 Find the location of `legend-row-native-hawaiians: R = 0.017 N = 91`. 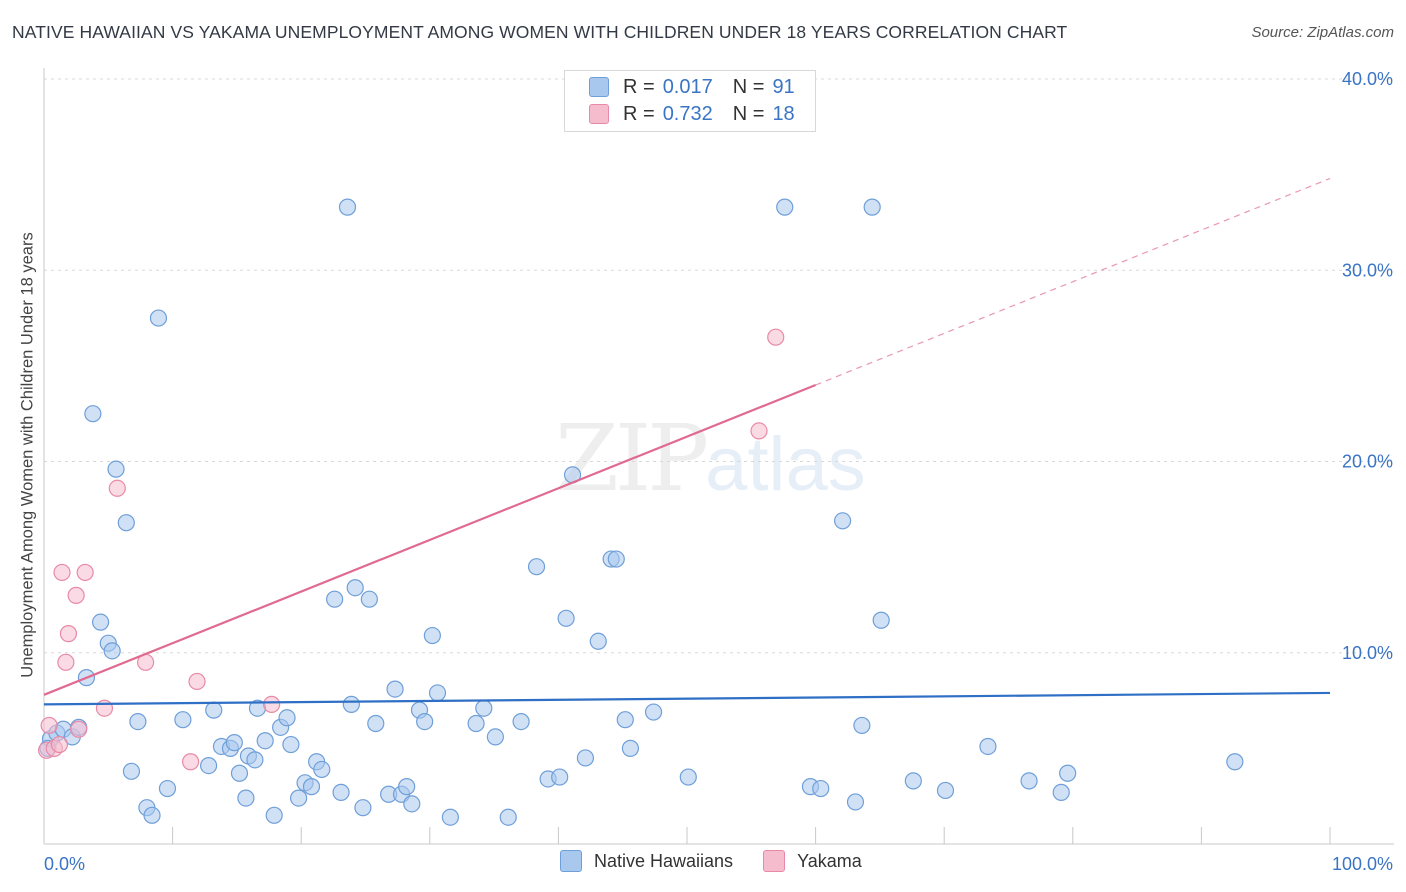

legend-row-native-hawaiians: R = 0.017 N = 91 is located at coordinates (692, 87).